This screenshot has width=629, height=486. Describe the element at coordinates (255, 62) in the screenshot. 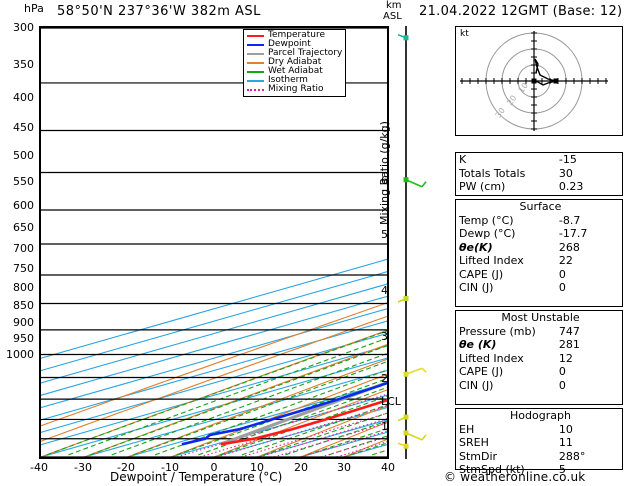

I see `legend-swatch-dry-adiabat` at that location.